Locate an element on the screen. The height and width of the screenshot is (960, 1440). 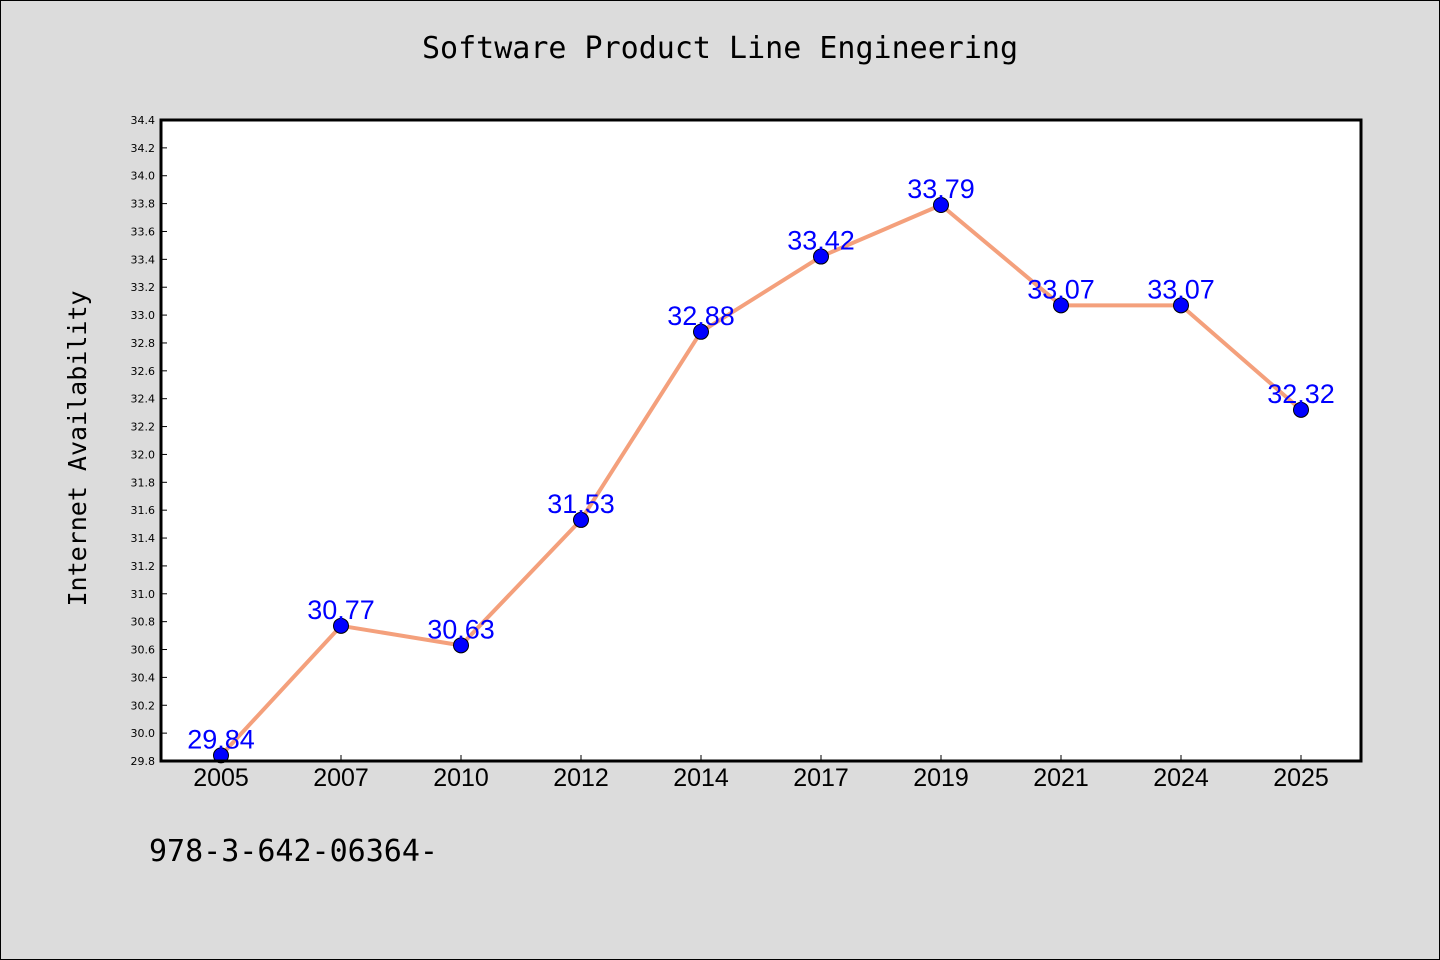
x-tick-label: 2014 is located at coordinates (701, 778).